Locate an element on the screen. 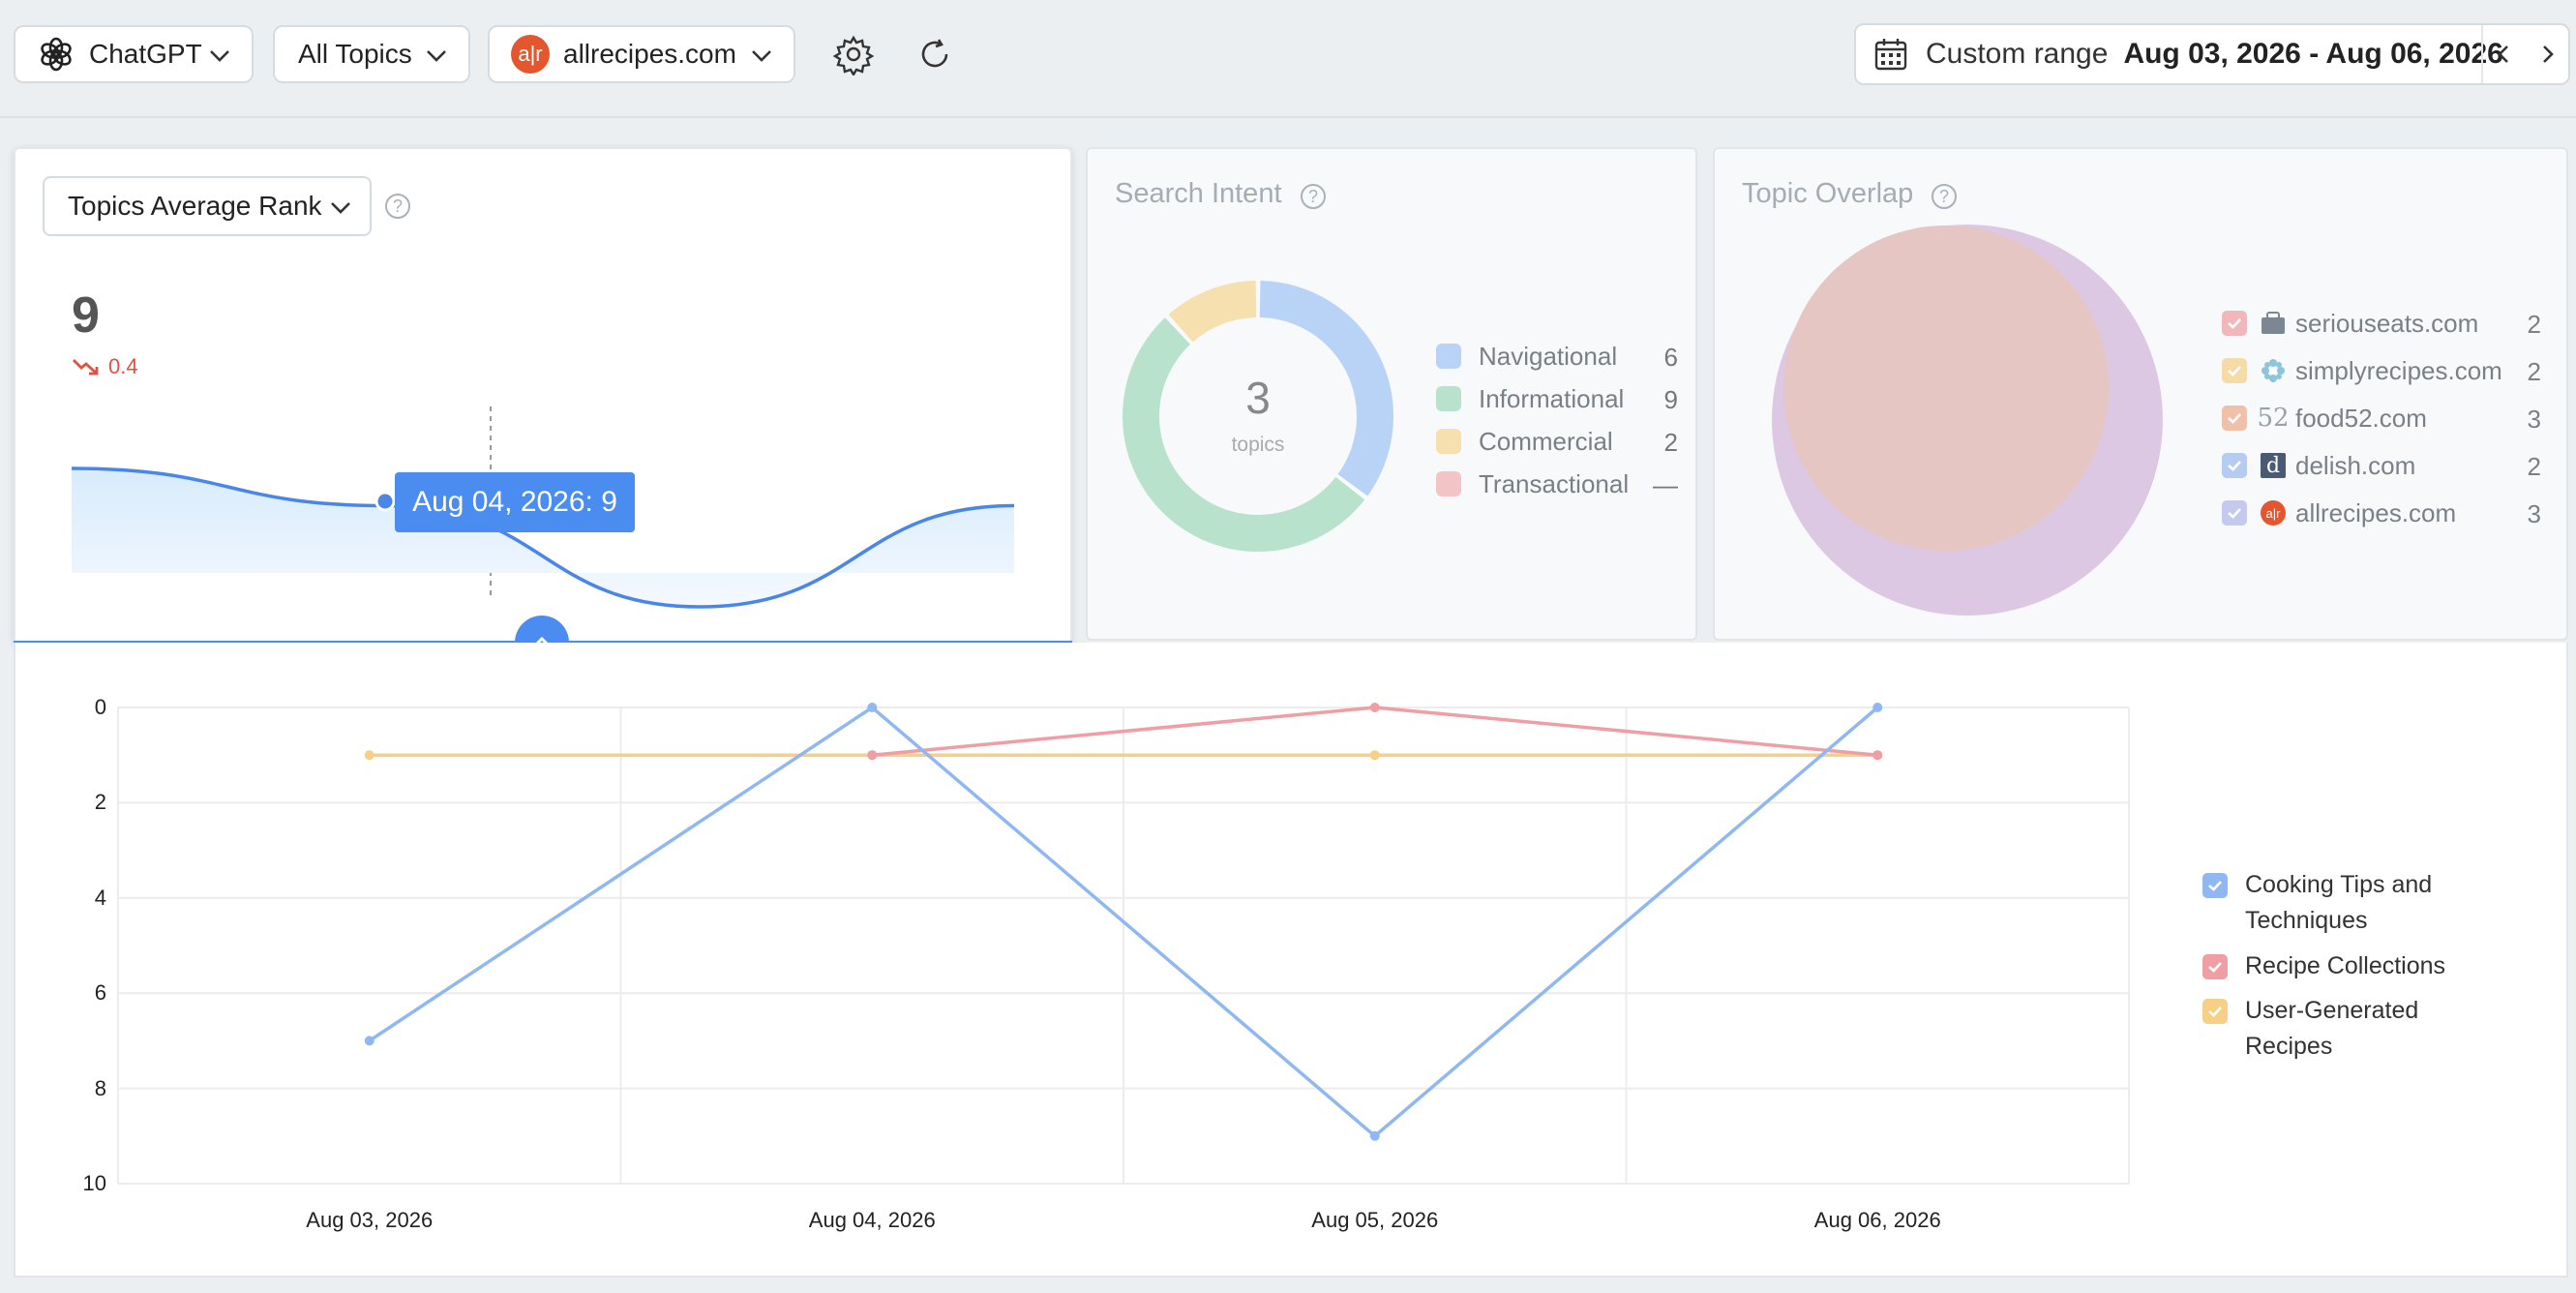 This screenshot has width=2576, height=1293. donut-slice-commercial is located at coordinates (1212, 312).